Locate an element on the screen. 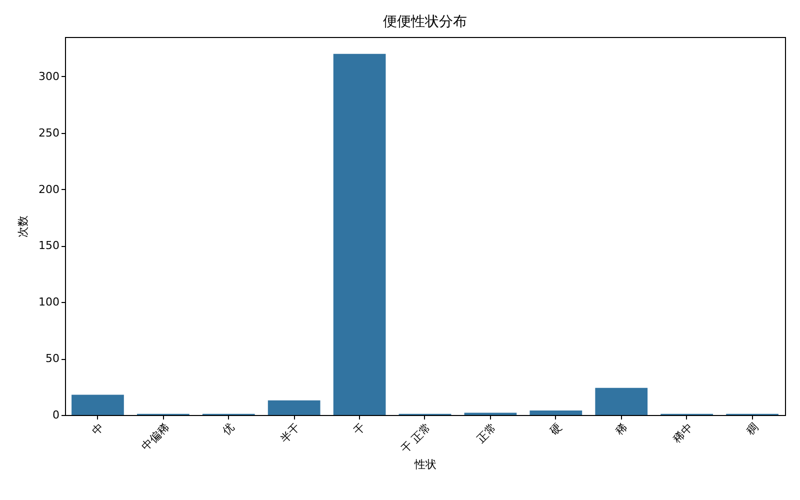 This screenshot has width=800, height=500. y-tick-label: 50 is located at coordinates (53, 359).